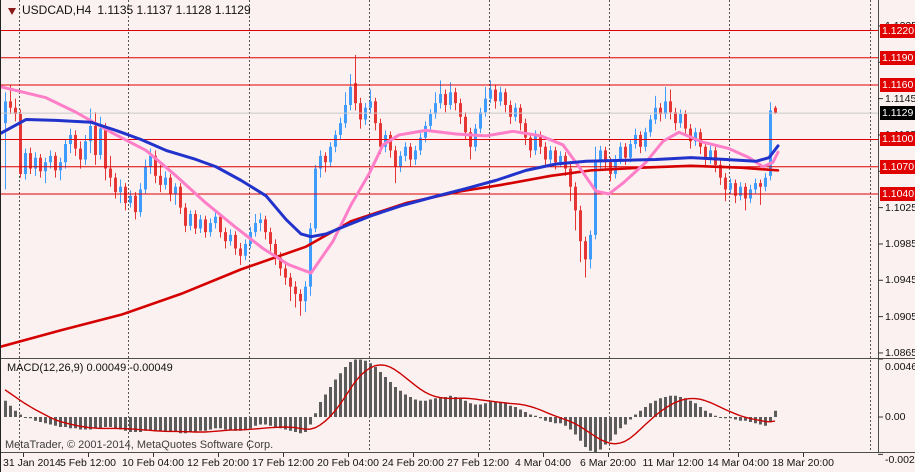 The image size is (915, 472). Describe the element at coordinates (478, 463) in the screenshot. I see `time-tick-label: 27 Feb 12:00` at that location.